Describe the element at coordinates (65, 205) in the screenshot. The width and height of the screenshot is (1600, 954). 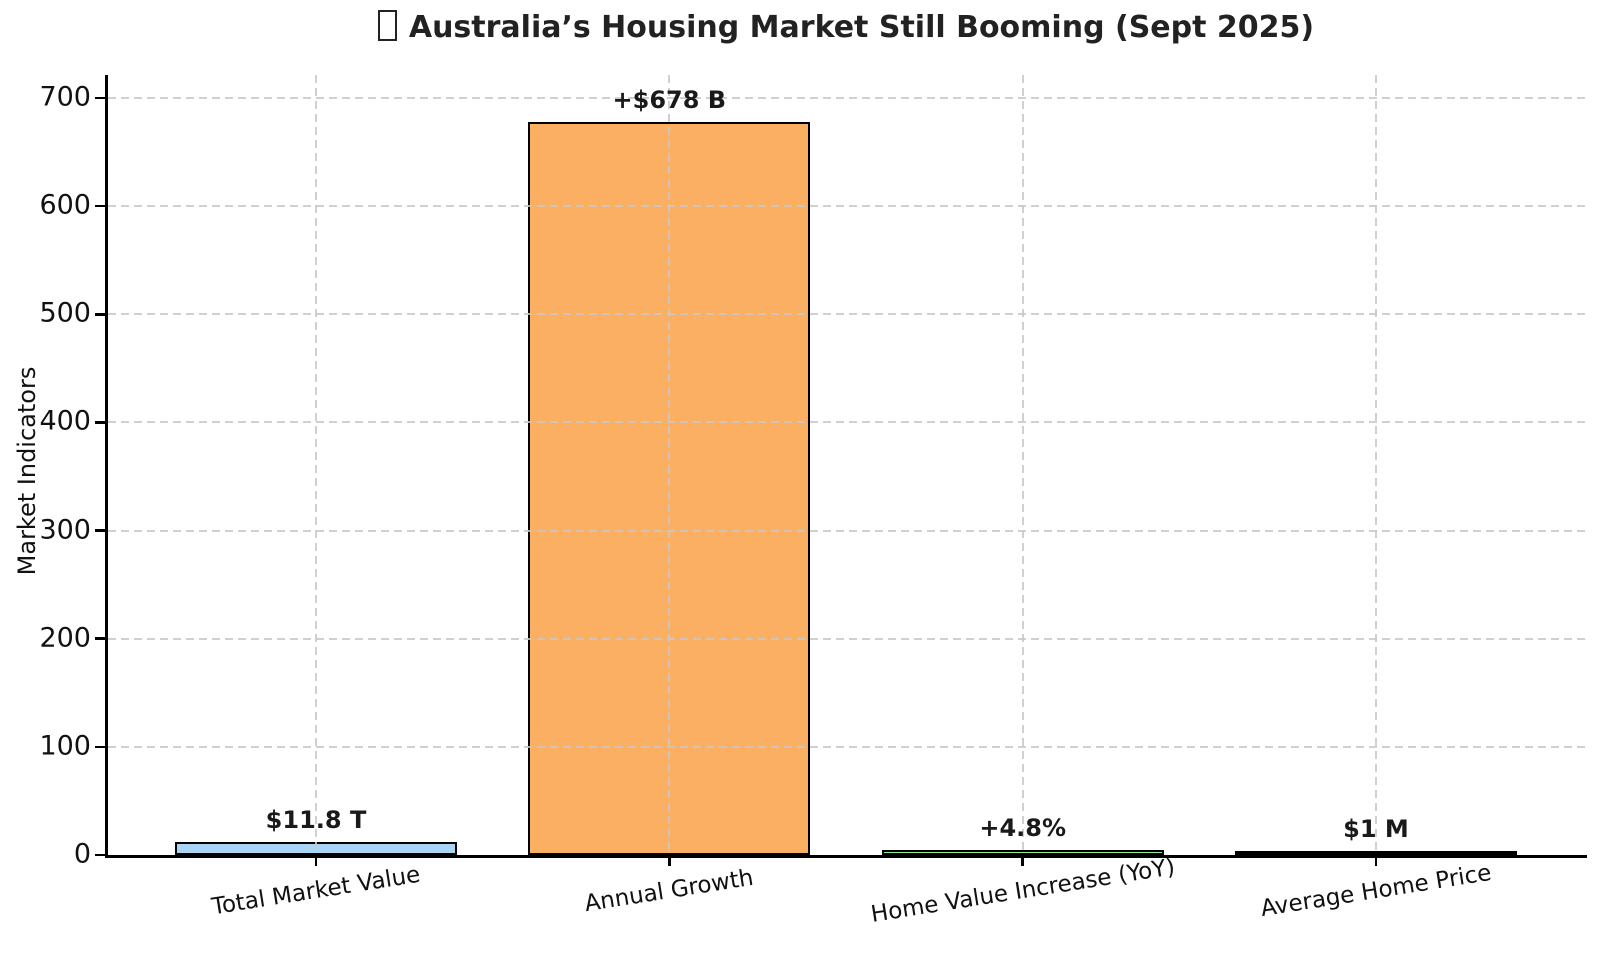
I see `y-tick-label: 600` at that location.